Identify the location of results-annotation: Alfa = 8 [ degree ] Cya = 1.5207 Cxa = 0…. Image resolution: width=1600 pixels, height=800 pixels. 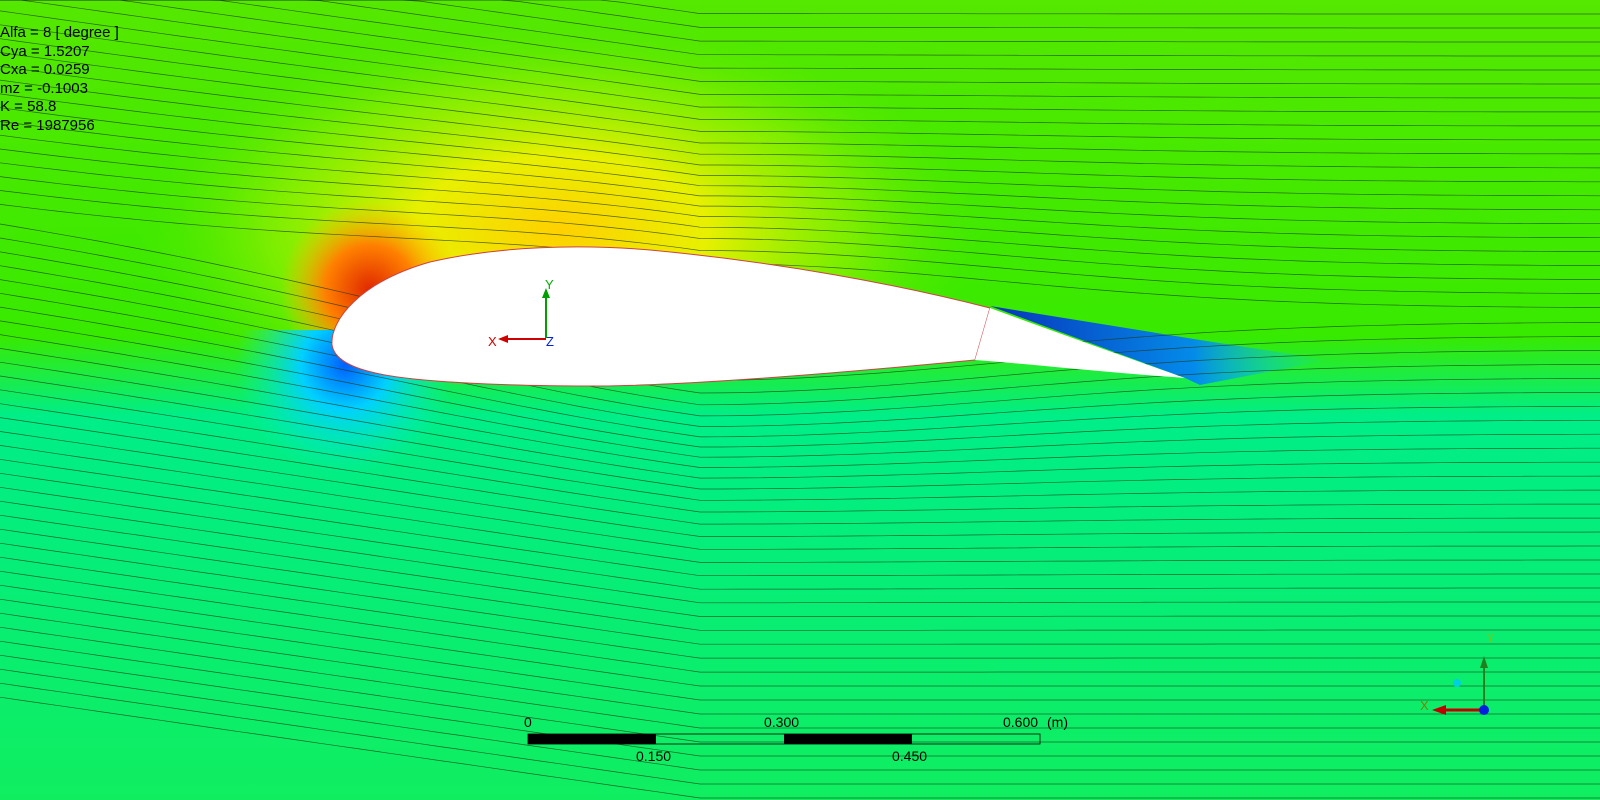
(59, 79).